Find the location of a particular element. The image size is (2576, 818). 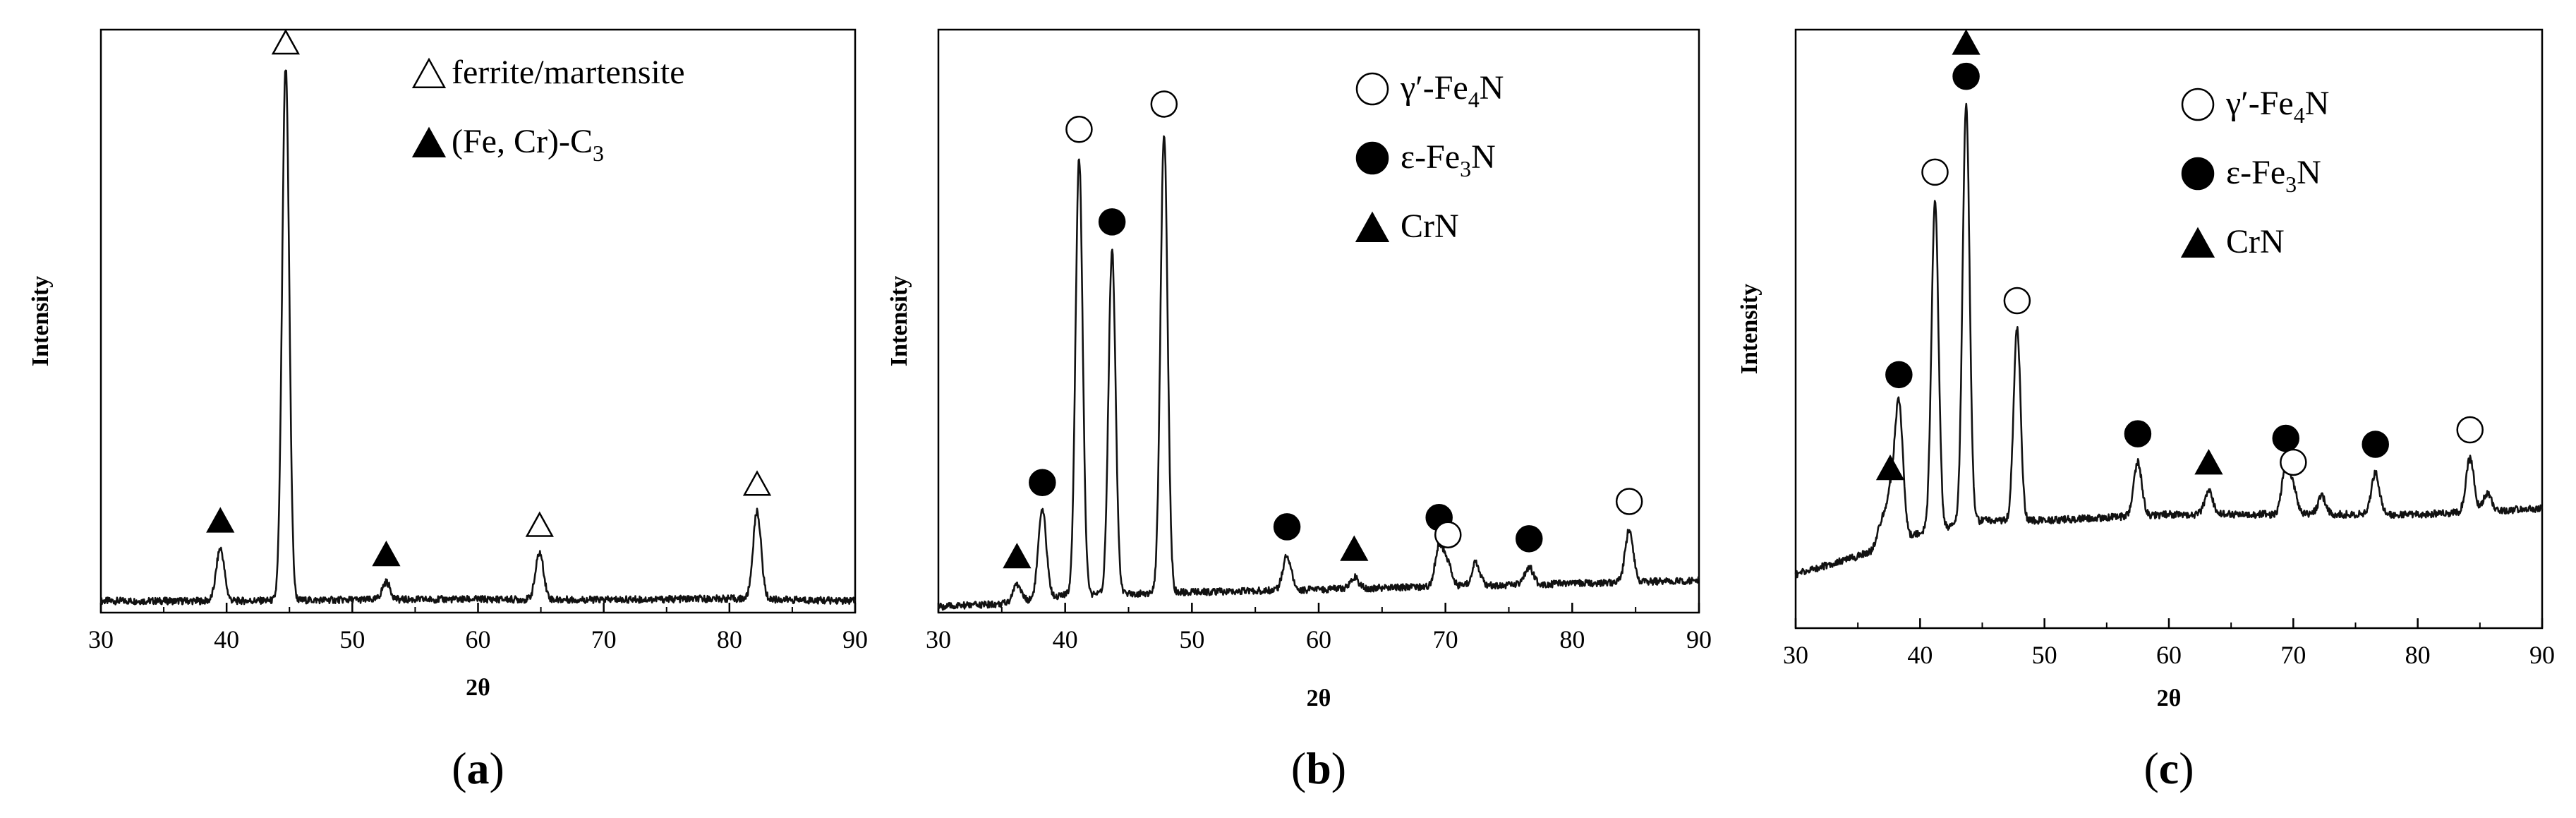

legend-item: (Fe, Cr)-C3 is located at coordinates (508, 144).